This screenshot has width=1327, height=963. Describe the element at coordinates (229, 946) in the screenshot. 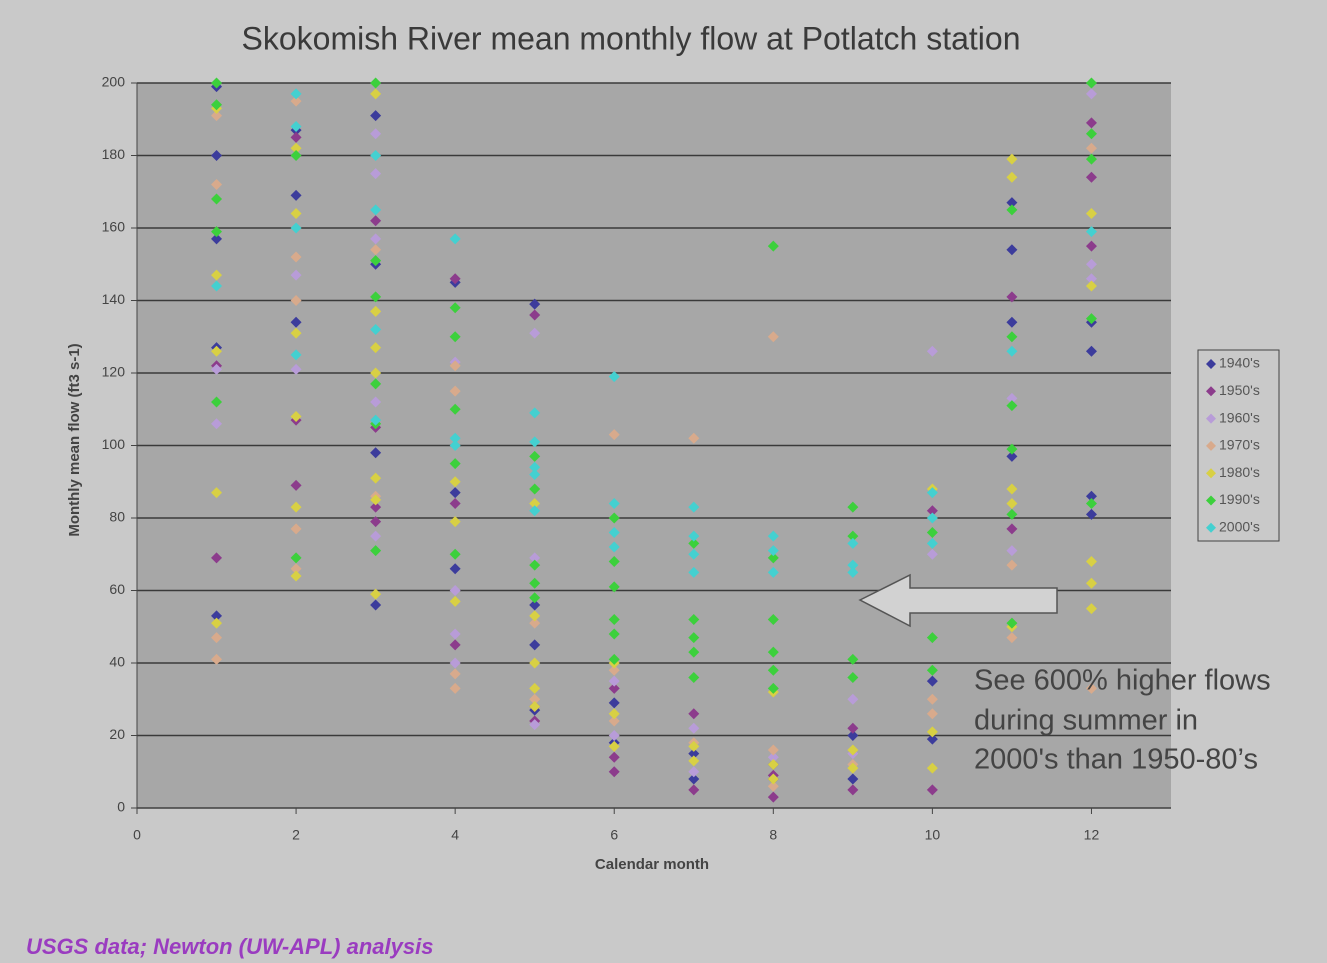

I see `source-note: USGS data; Newton (UW-APL) analysis` at that location.